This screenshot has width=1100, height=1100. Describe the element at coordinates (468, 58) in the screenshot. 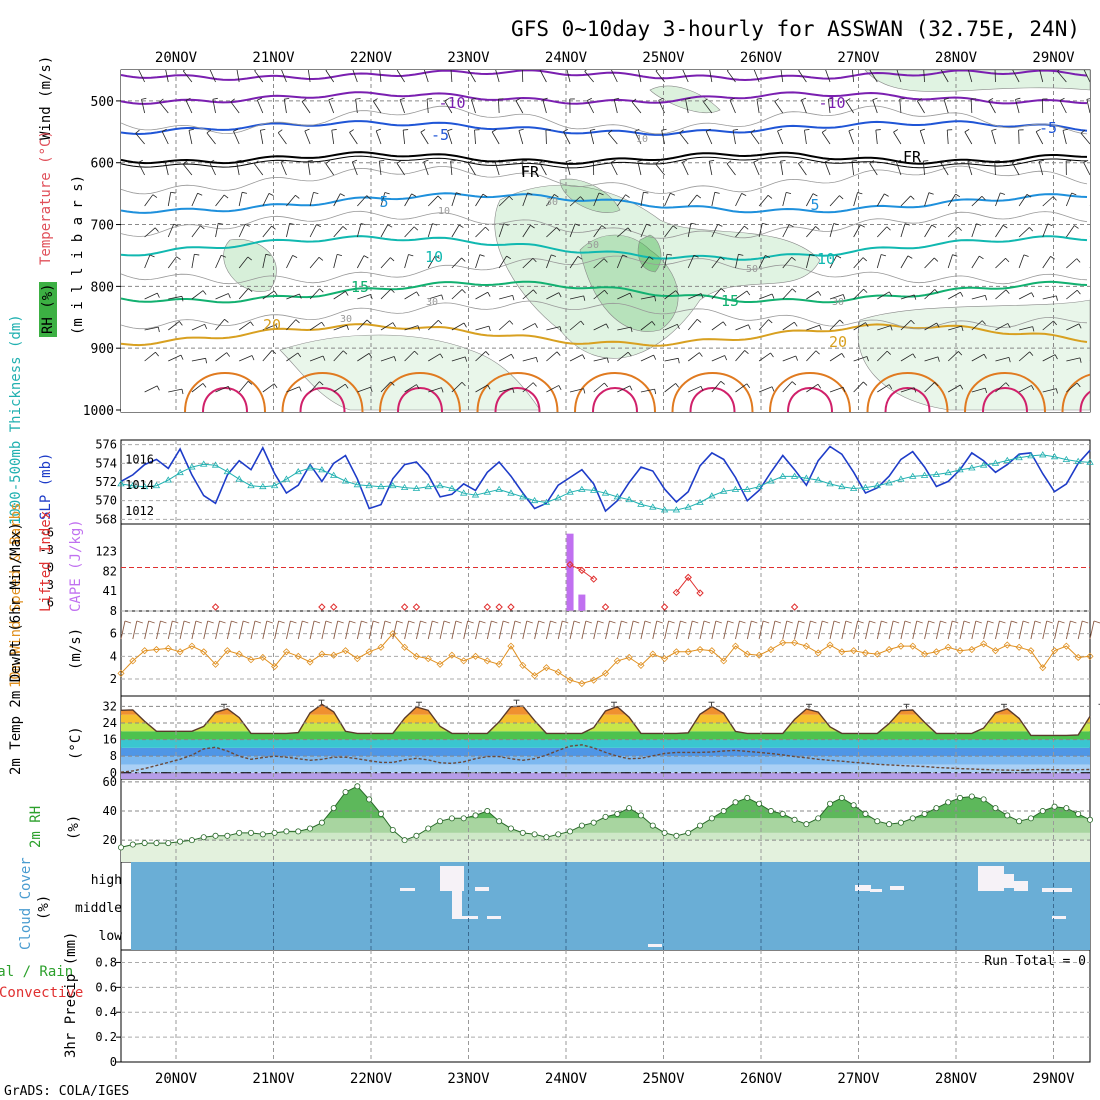

I see `top-day-label: 23NOV` at that location.